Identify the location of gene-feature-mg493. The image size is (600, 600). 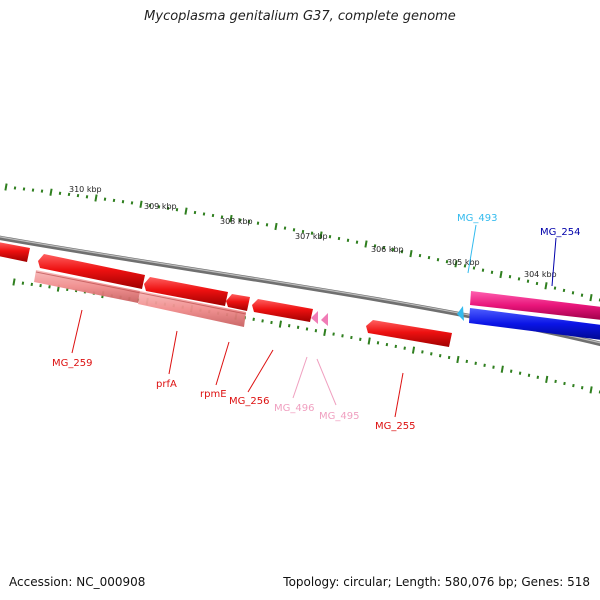
(460, 313).